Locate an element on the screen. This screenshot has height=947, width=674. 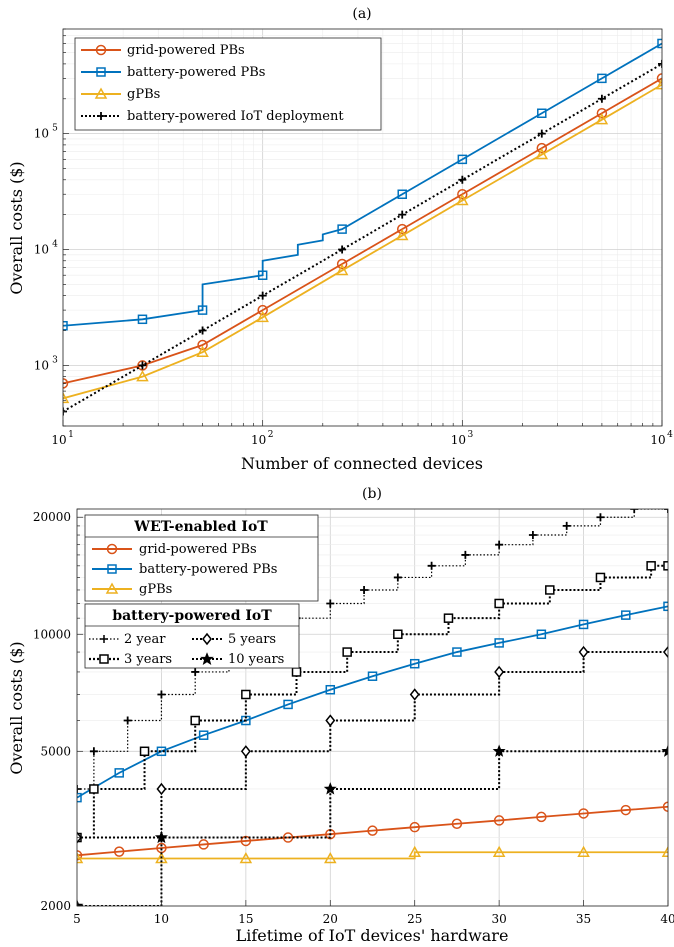
ytick-label-b: 5000 is located at coordinates (55, 751).